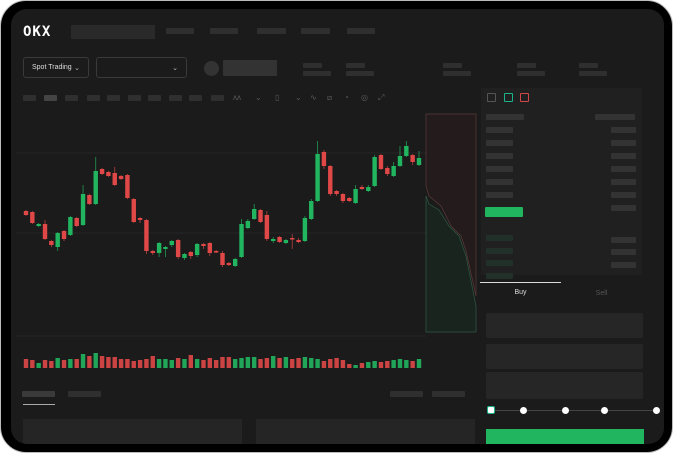 The width and height of the screenshot is (673, 453). What do you see at coordinates (56, 67) in the screenshot?
I see `spot-trading-dropdown: Spot Trading ⌄` at bounding box center [56, 67].